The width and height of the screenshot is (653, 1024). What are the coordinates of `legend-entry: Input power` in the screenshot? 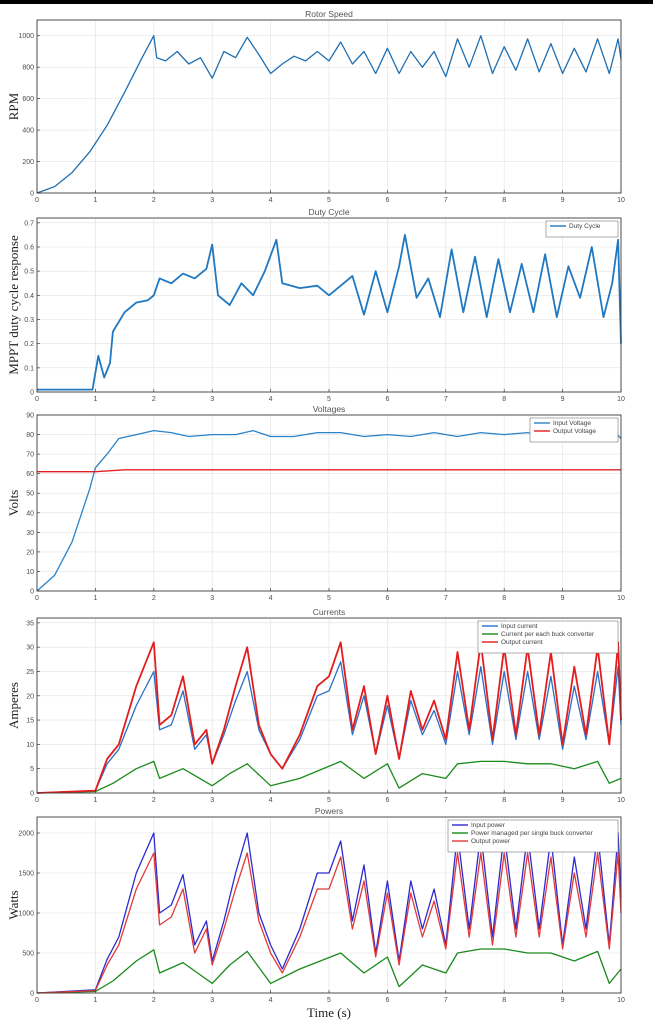 It's located at (488, 825).